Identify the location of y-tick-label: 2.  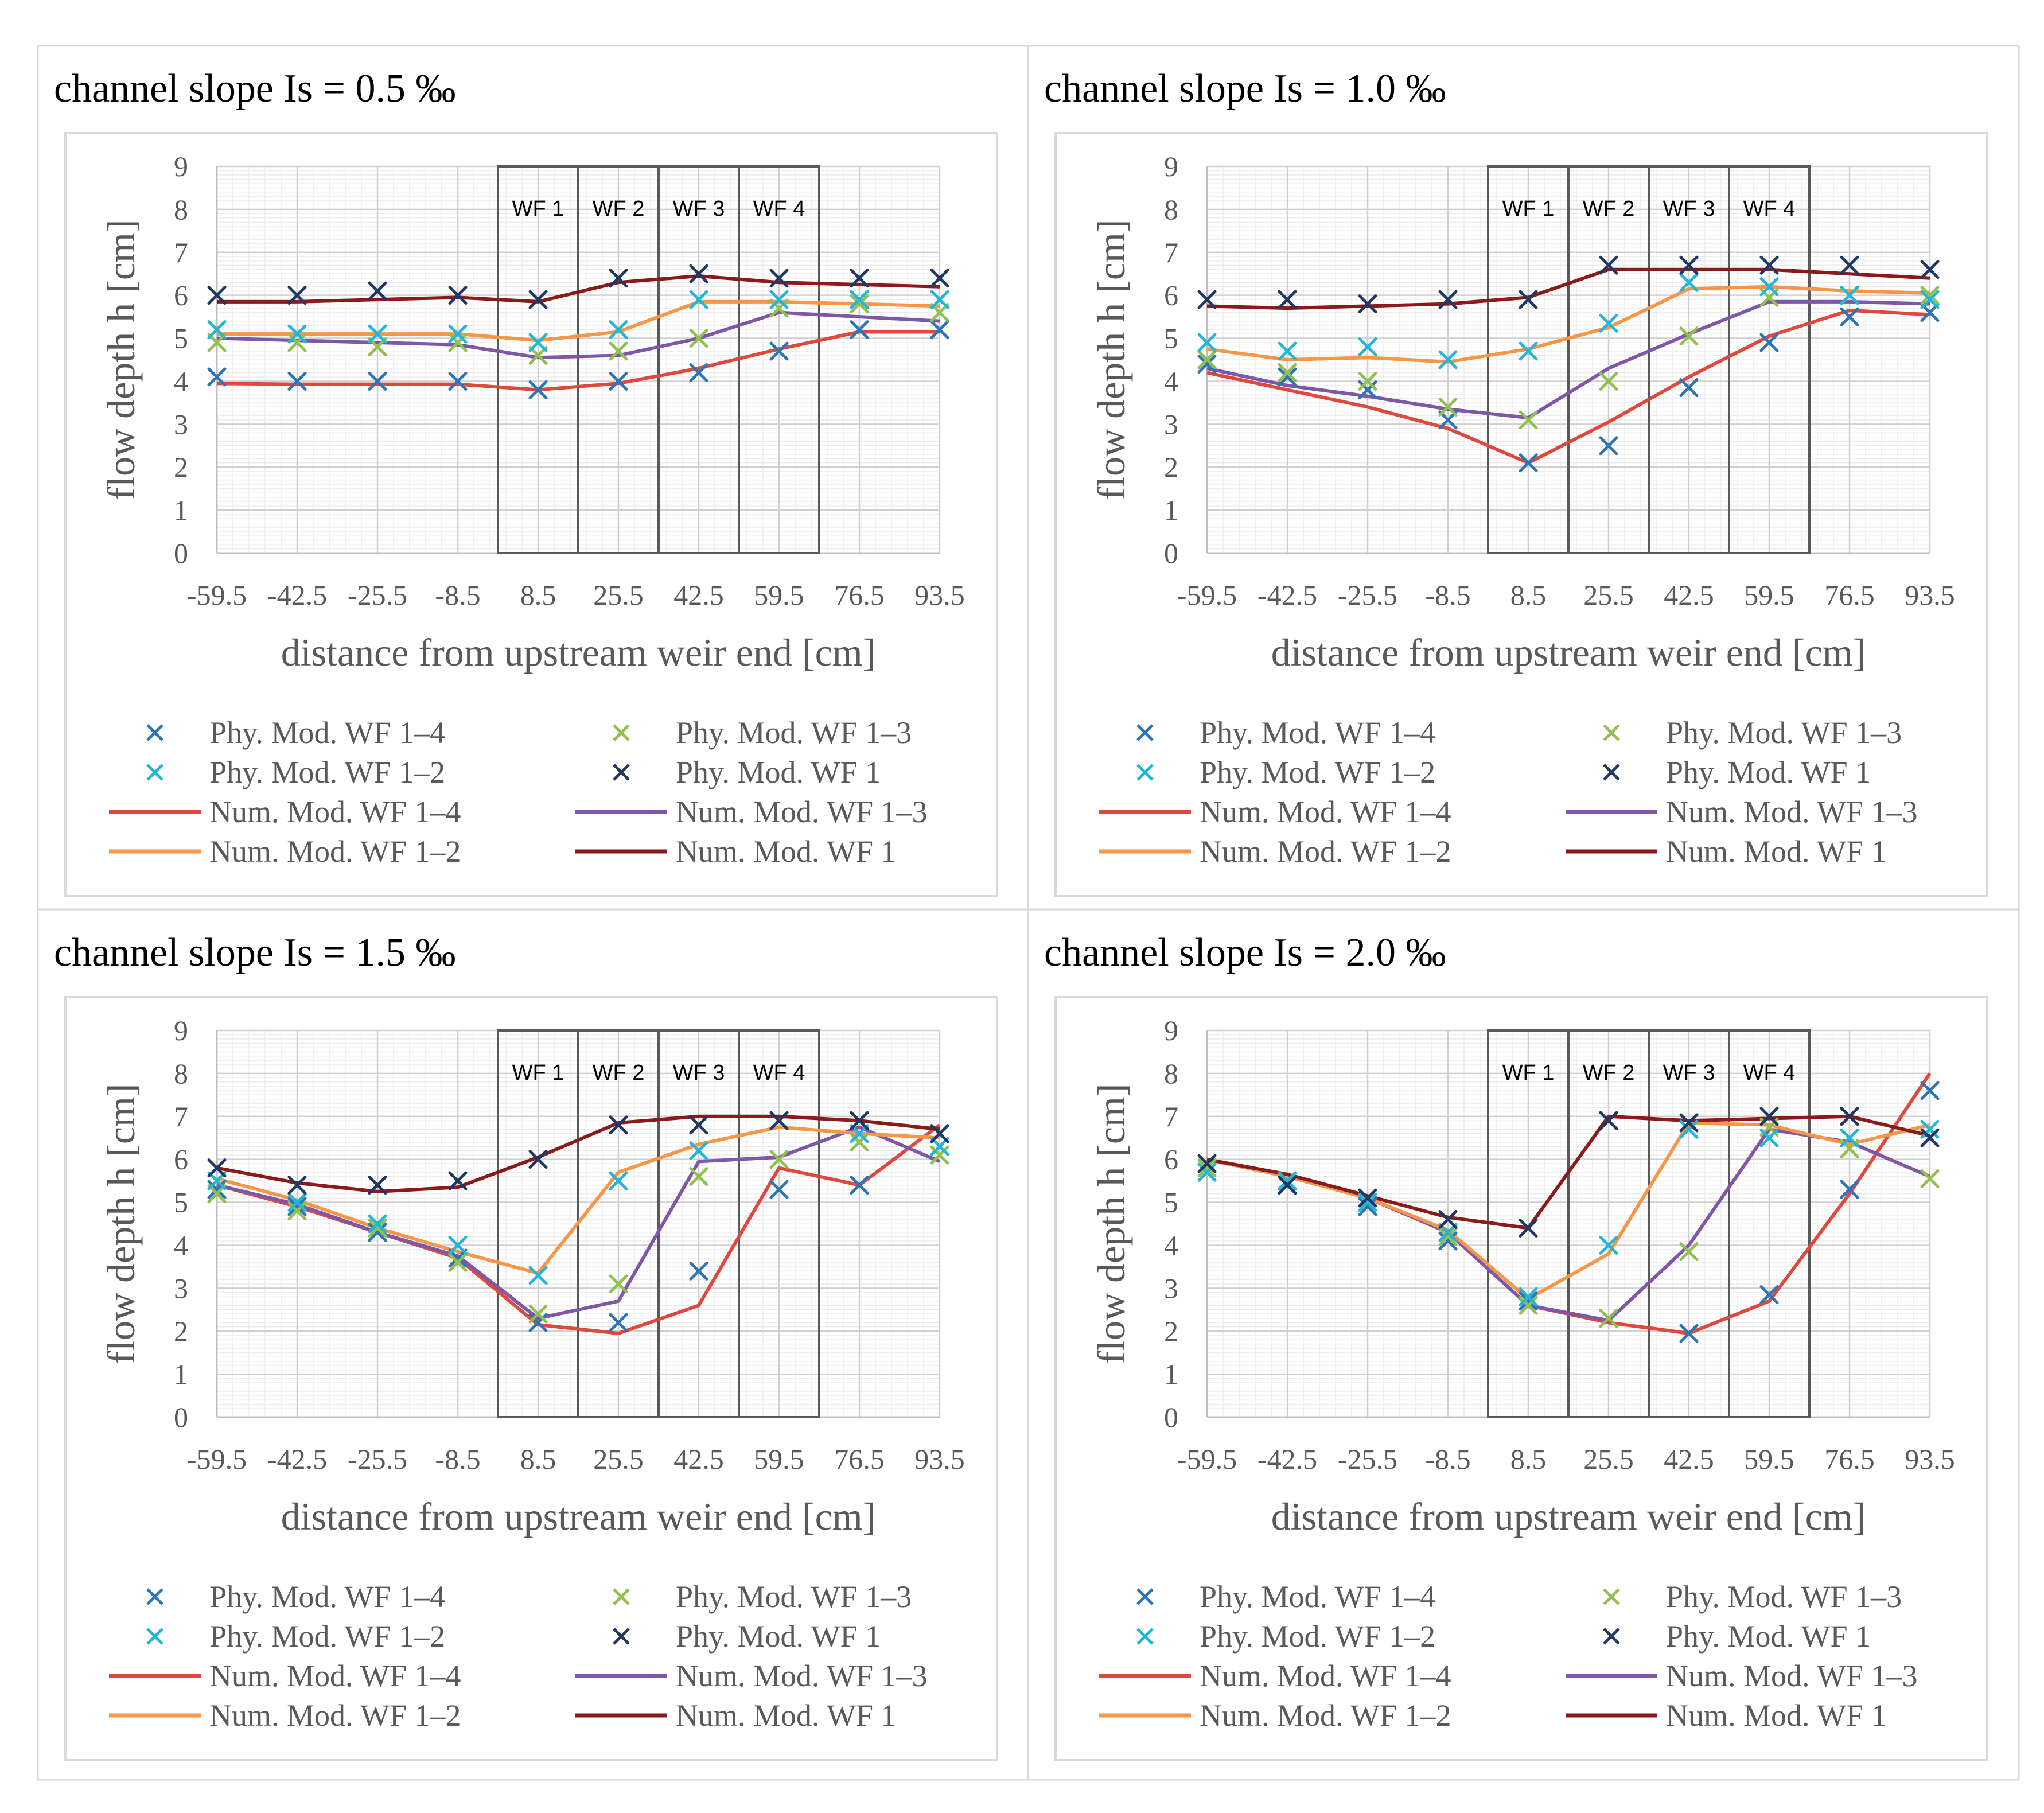
(181, 1331).